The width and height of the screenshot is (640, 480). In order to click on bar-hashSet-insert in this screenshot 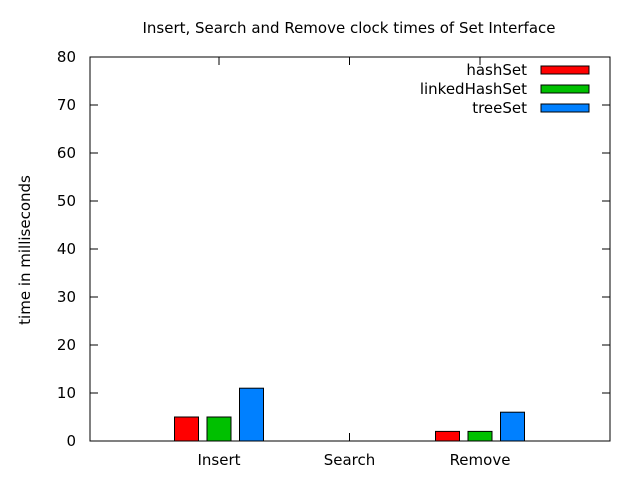, I will do `click(186, 429)`.